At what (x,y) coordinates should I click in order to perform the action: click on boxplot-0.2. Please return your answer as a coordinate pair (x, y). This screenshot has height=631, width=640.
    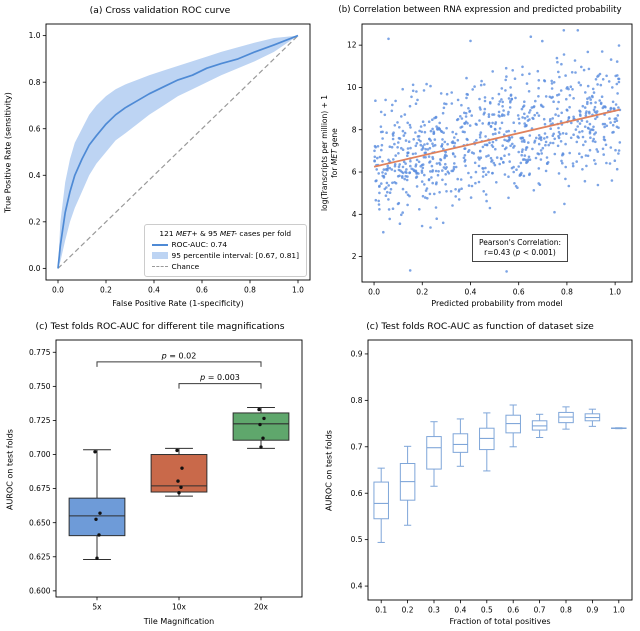
    Looking at the image, I should click on (407, 485).